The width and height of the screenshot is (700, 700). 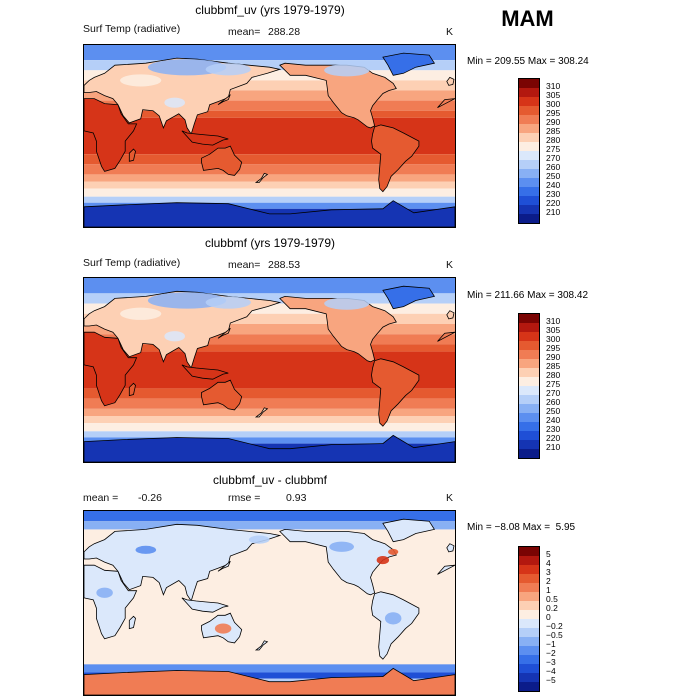 I want to click on panel1-map, so click(x=269, y=136).